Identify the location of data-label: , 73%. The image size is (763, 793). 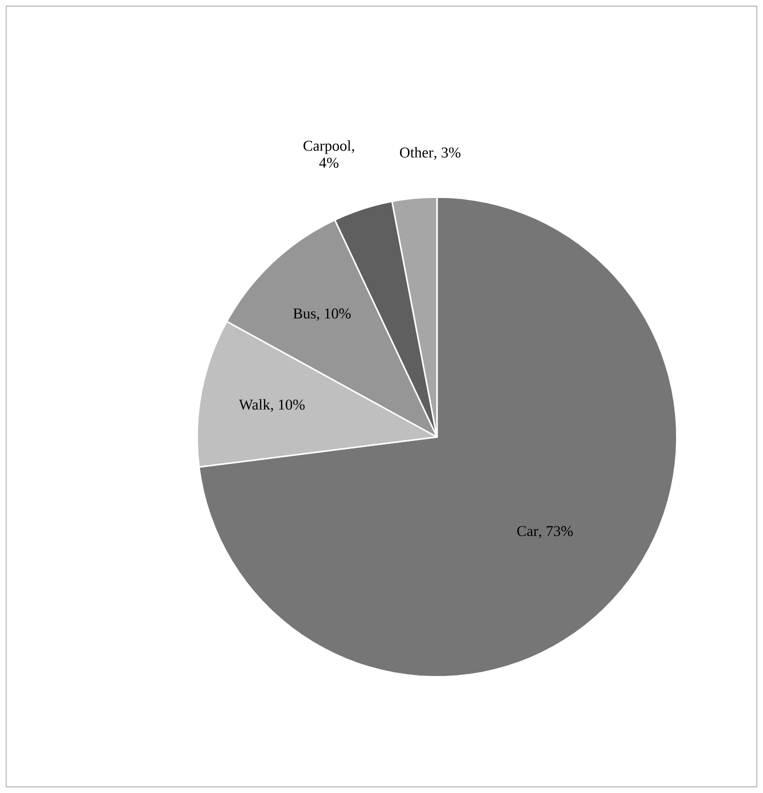
(555, 532).